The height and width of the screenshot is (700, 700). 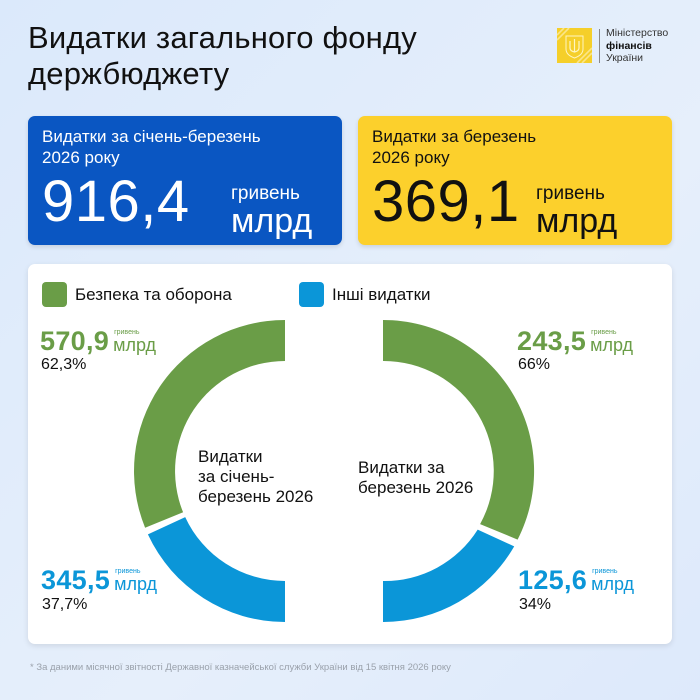 What do you see at coordinates (454, 147) in the screenshot?
I see `card-label: Видатки за березень 2026 року` at bounding box center [454, 147].